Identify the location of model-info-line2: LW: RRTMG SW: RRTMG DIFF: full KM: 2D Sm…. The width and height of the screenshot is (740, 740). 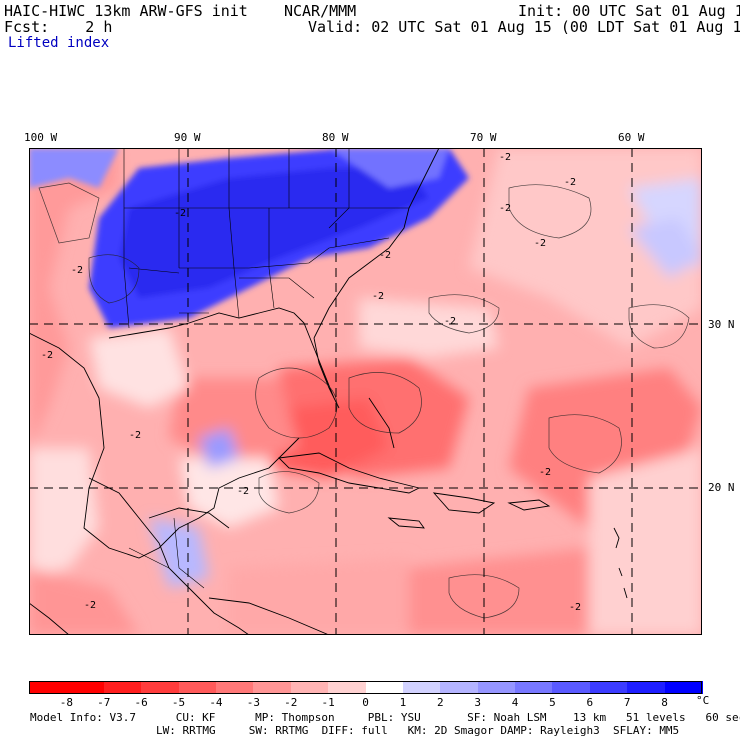
(418, 730).